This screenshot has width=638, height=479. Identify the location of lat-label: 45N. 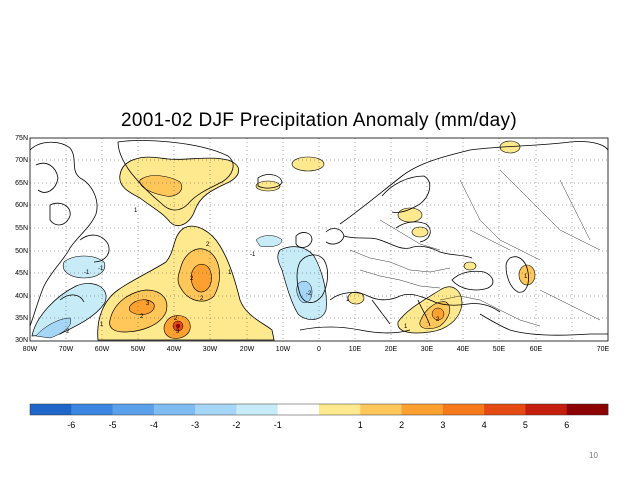
(21, 273).